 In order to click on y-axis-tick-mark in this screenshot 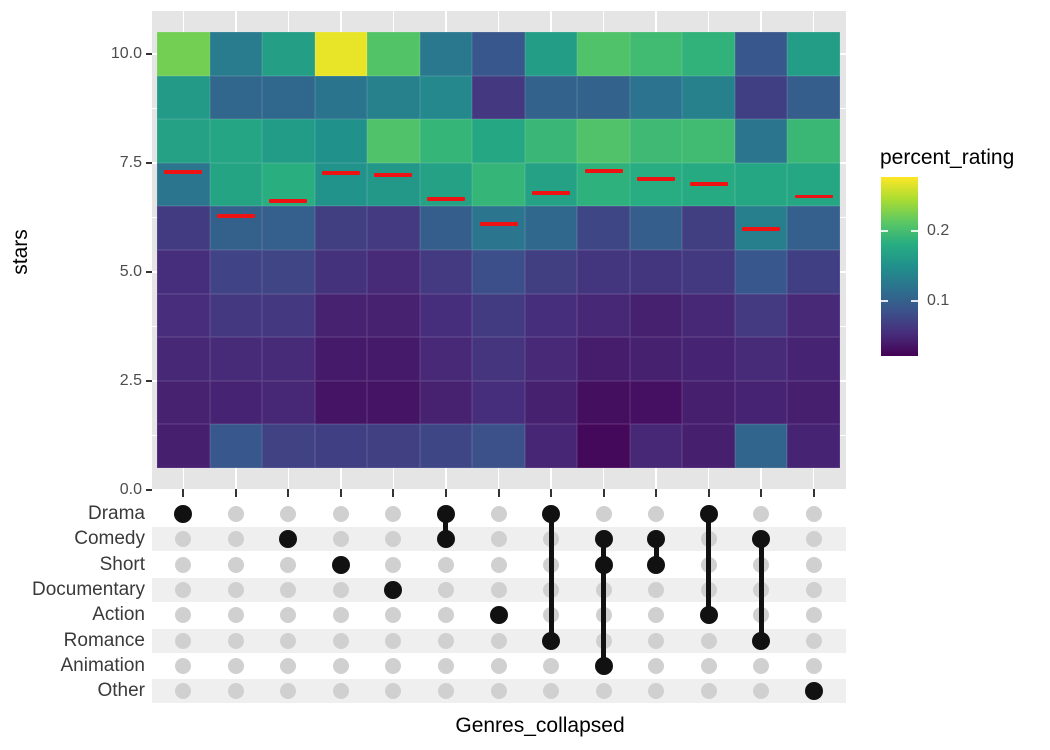, I will do `click(149, 489)`.